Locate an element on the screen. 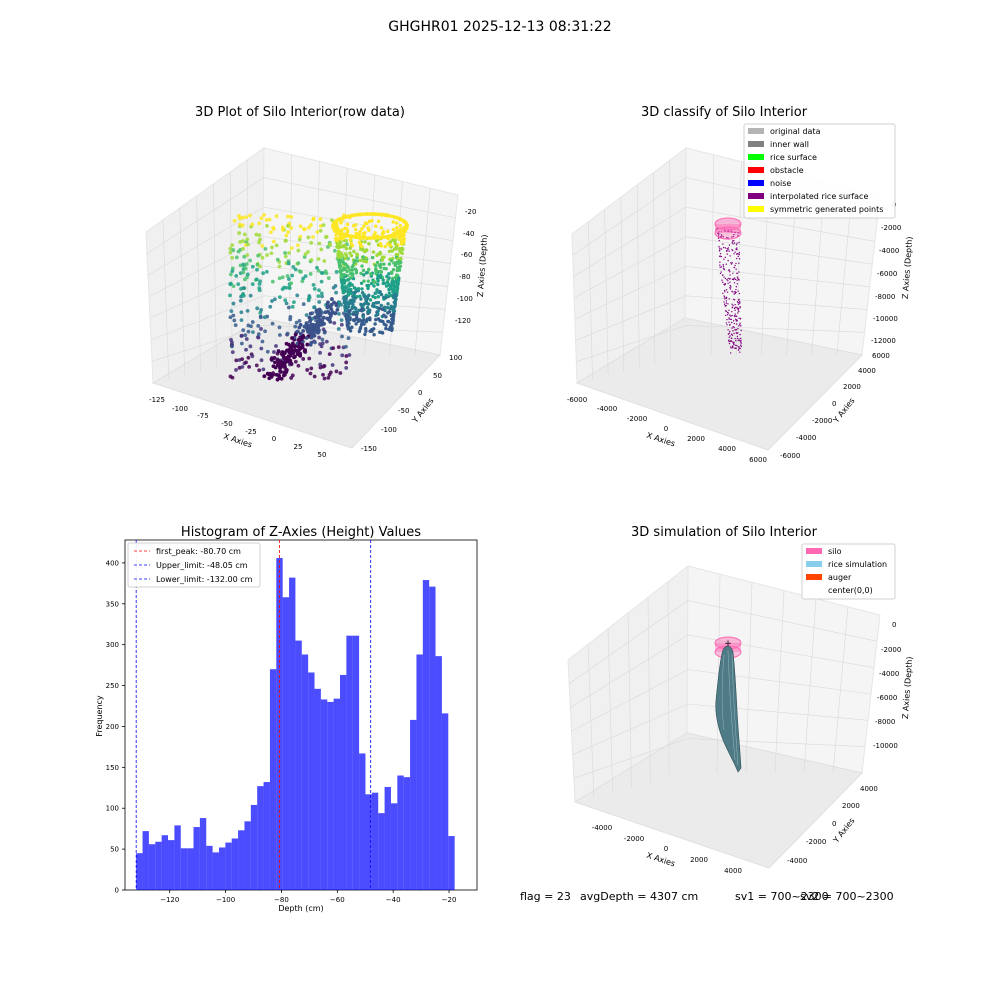  simulation-legend: silo rice simulation auger center(0,0) is located at coordinates (848, 571).